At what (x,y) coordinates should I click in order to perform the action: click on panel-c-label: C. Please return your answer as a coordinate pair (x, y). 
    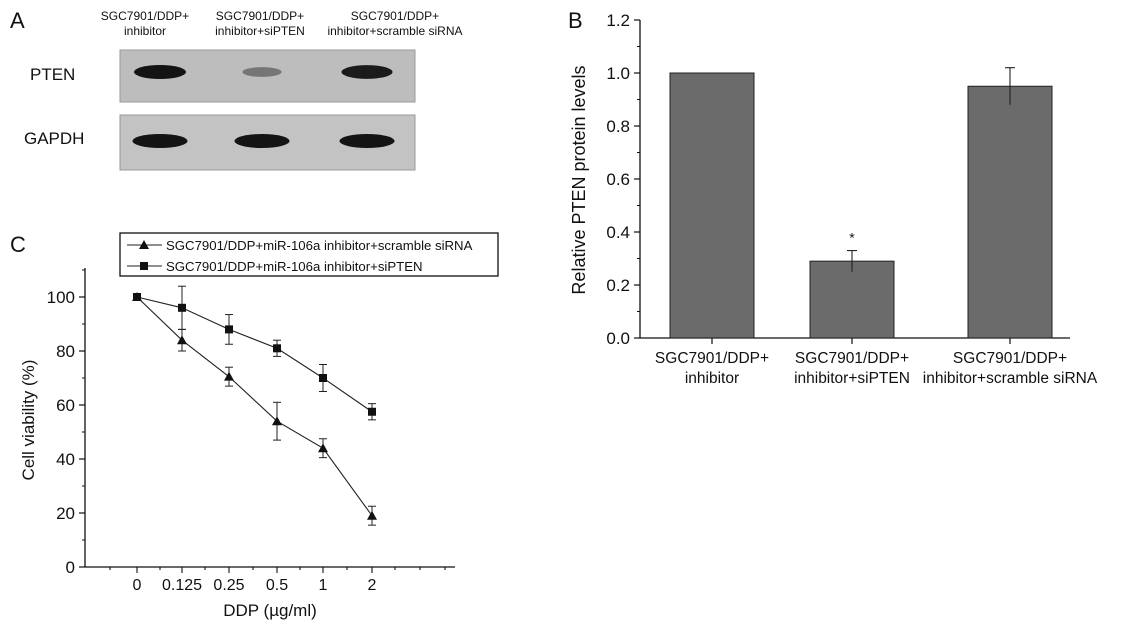
    Looking at the image, I should click on (18, 244).